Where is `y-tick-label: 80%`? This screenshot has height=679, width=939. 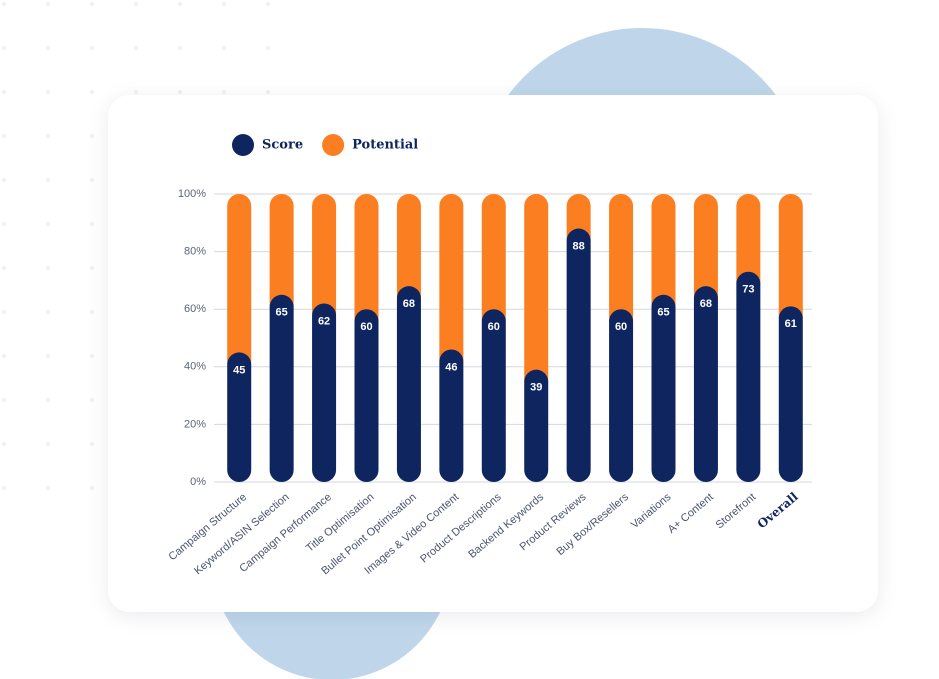
y-tick-label: 80% is located at coordinates (195, 252).